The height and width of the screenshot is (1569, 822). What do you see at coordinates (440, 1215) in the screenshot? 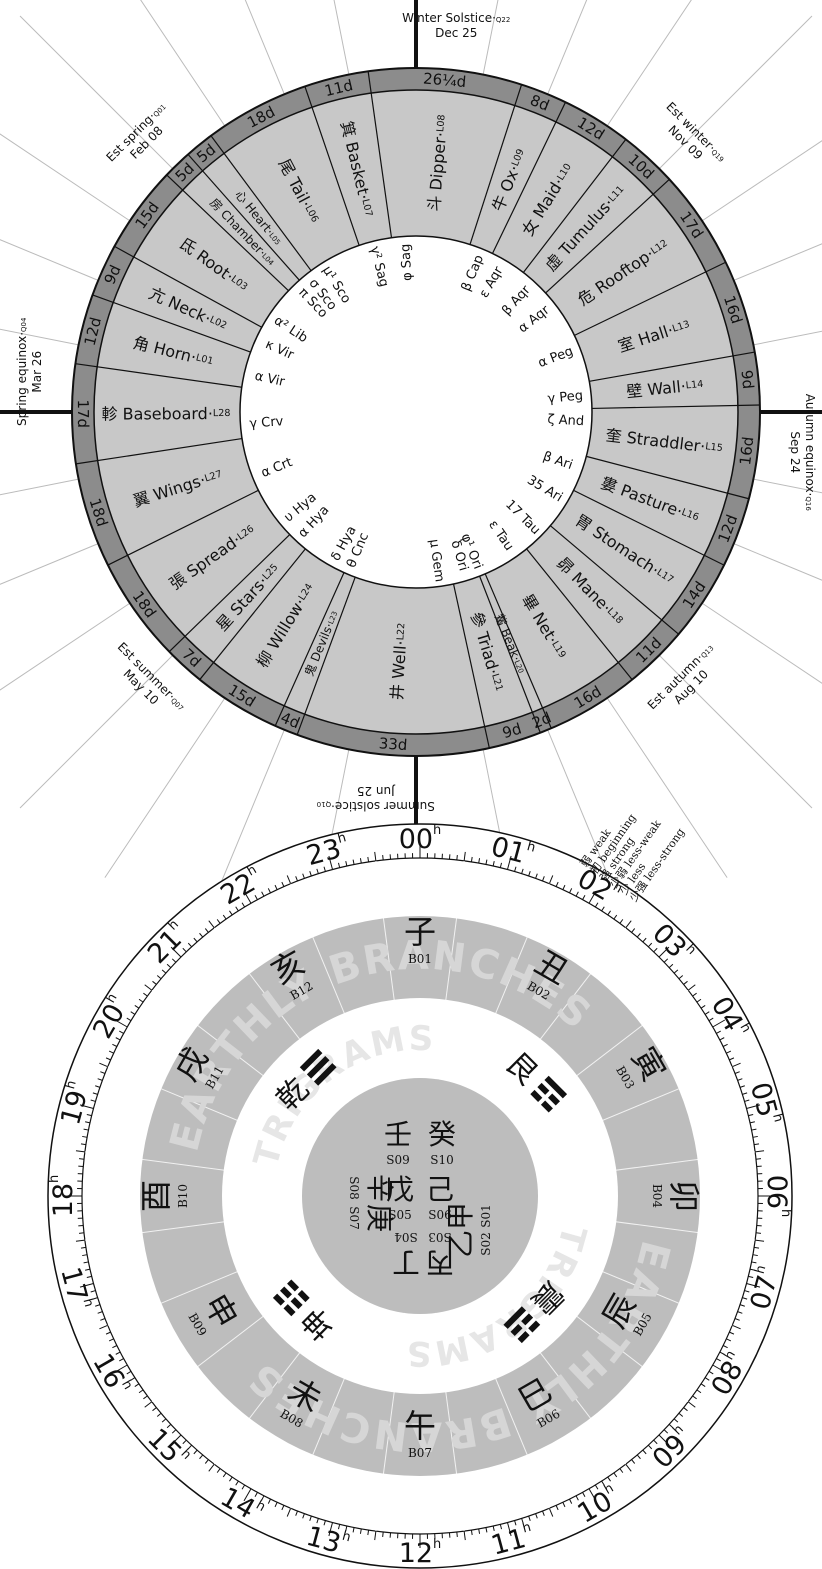
I see `stem-code: S06` at bounding box center [440, 1215].